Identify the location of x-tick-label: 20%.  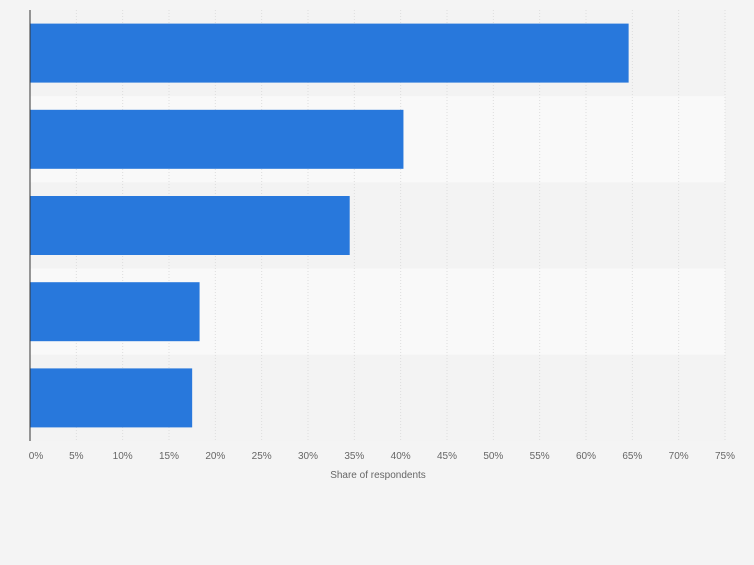
(215, 456).